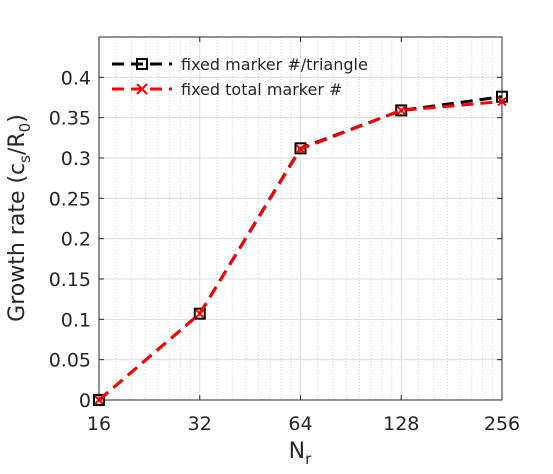 Image resolution: width=553 pixels, height=474 pixels. Describe the element at coordinates (200, 424) in the screenshot. I see `x-tick-label: 32` at that location.